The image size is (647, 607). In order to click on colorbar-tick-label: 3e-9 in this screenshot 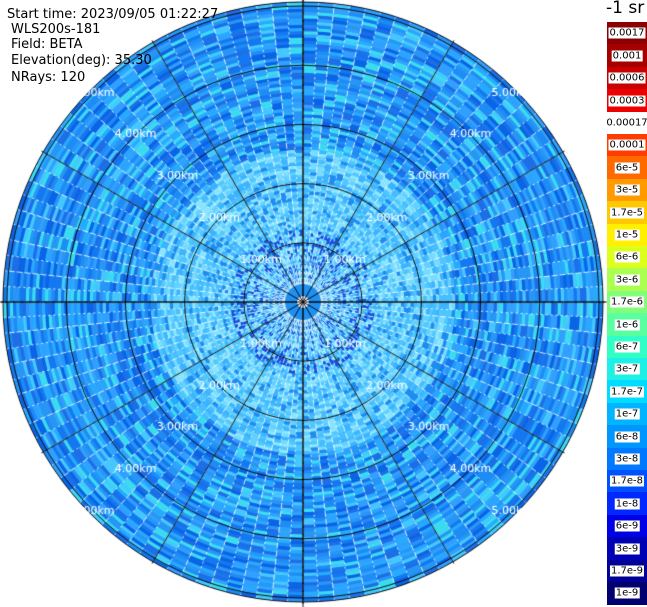, I will do `click(627, 549)`.